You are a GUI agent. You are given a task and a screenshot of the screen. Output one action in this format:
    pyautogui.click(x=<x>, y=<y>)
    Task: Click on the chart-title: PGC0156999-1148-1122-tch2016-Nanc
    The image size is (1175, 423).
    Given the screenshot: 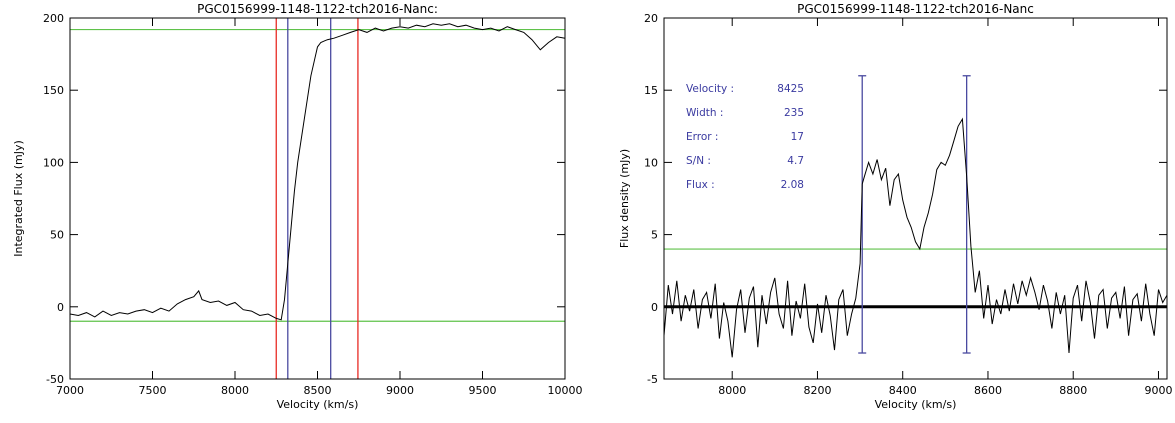 What is the action you would take?
    pyautogui.click(x=915, y=9)
    